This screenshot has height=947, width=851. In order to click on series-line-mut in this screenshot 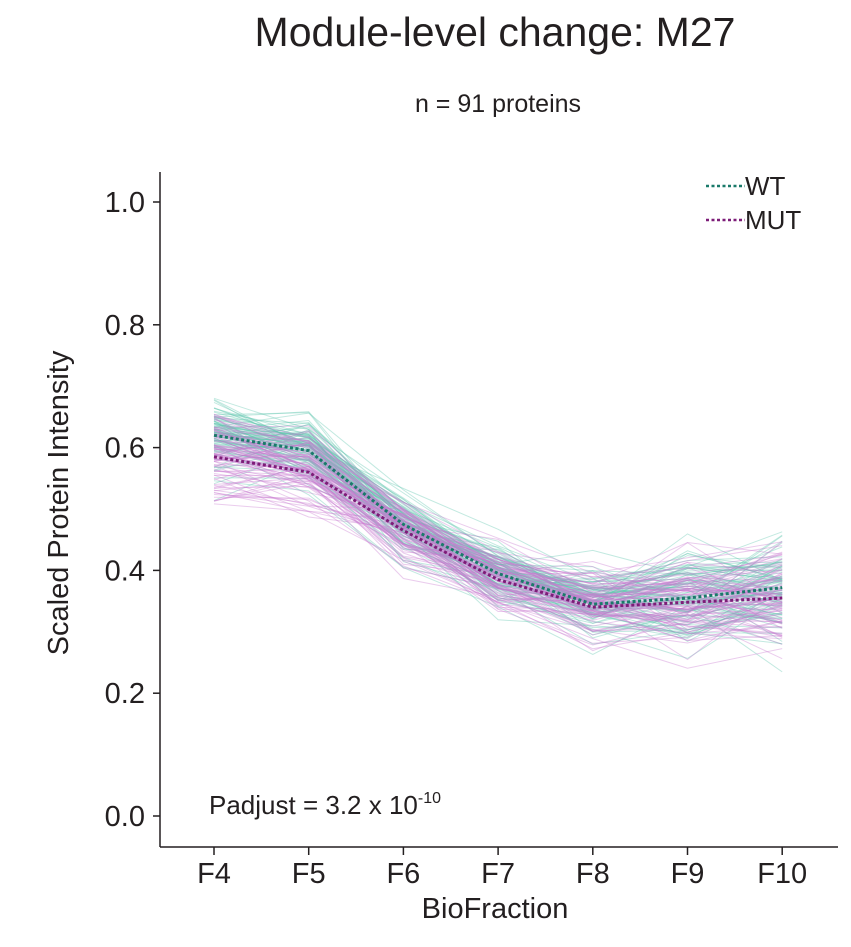, I will do `click(498, 532)`.